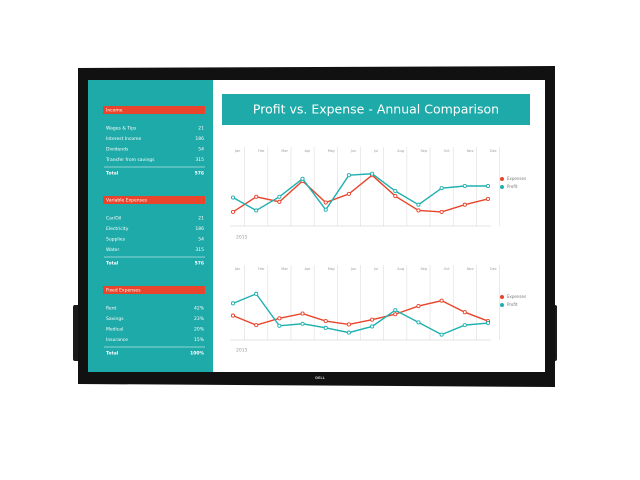  What do you see at coordinates (111, 309) in the screenshot?
I see `item-label: Rent` at bounding box center [111, 309].